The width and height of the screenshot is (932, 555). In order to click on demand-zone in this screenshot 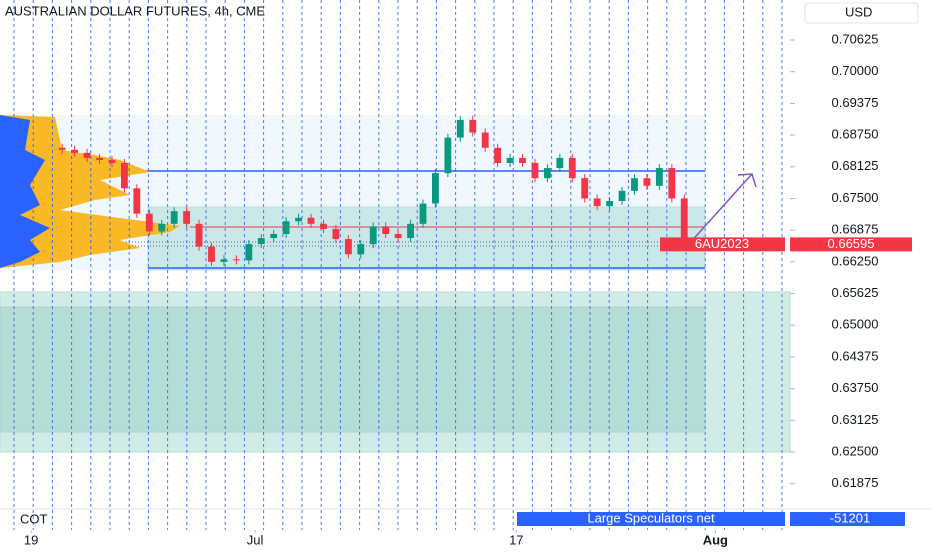, I will do `click(426, 238)`.